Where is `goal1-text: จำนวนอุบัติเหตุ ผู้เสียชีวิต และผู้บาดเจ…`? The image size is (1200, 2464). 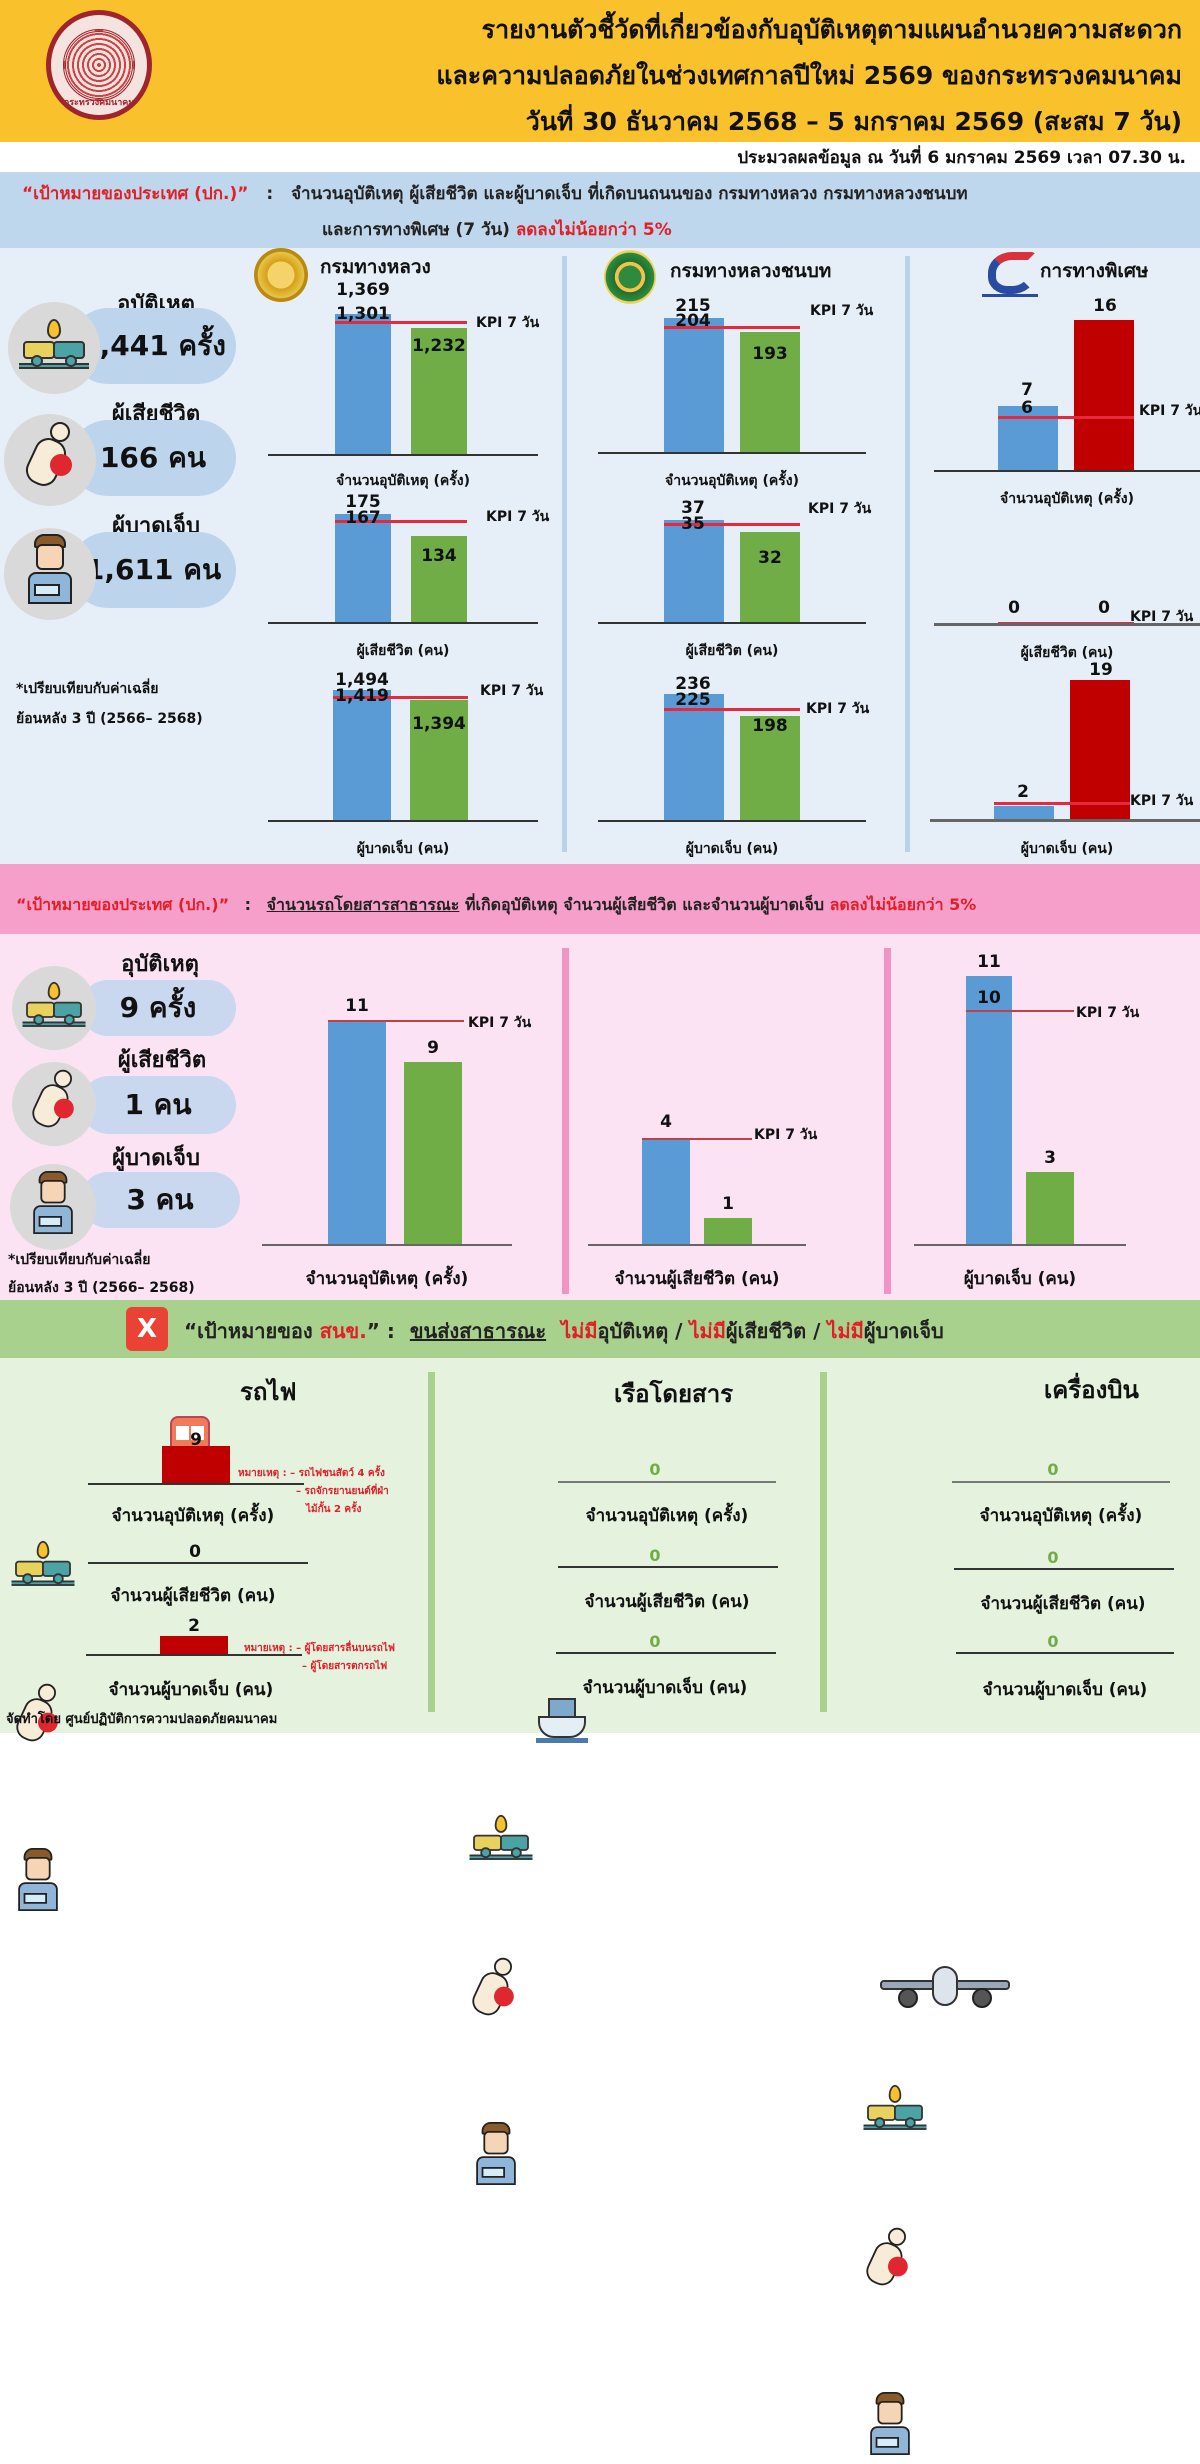
goal1-text: จำนวนอุบัติเหตุ ผู้เสียชีวิต และผู้บาดเจ… is located at coordinates (629, 194).